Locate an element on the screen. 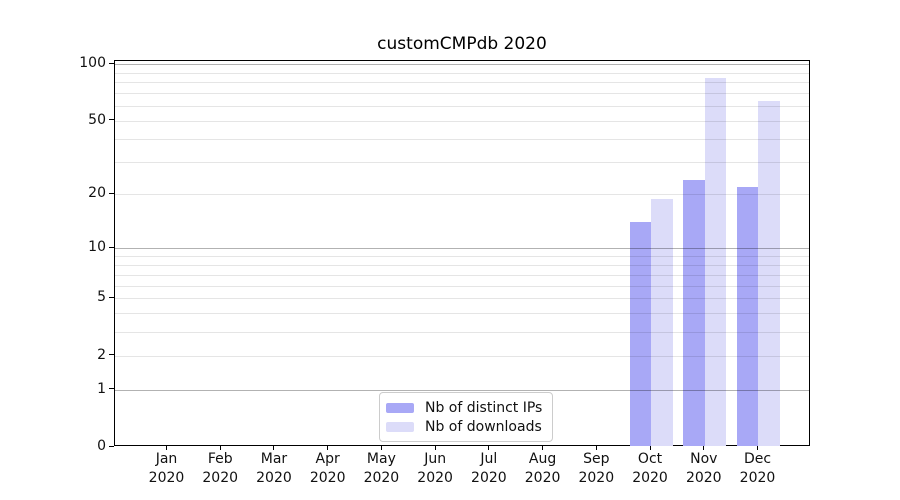 Image resolution: width=900 pixels, height=500 pixels. x-tick-month: Jan is located at coordinates (166, 459).